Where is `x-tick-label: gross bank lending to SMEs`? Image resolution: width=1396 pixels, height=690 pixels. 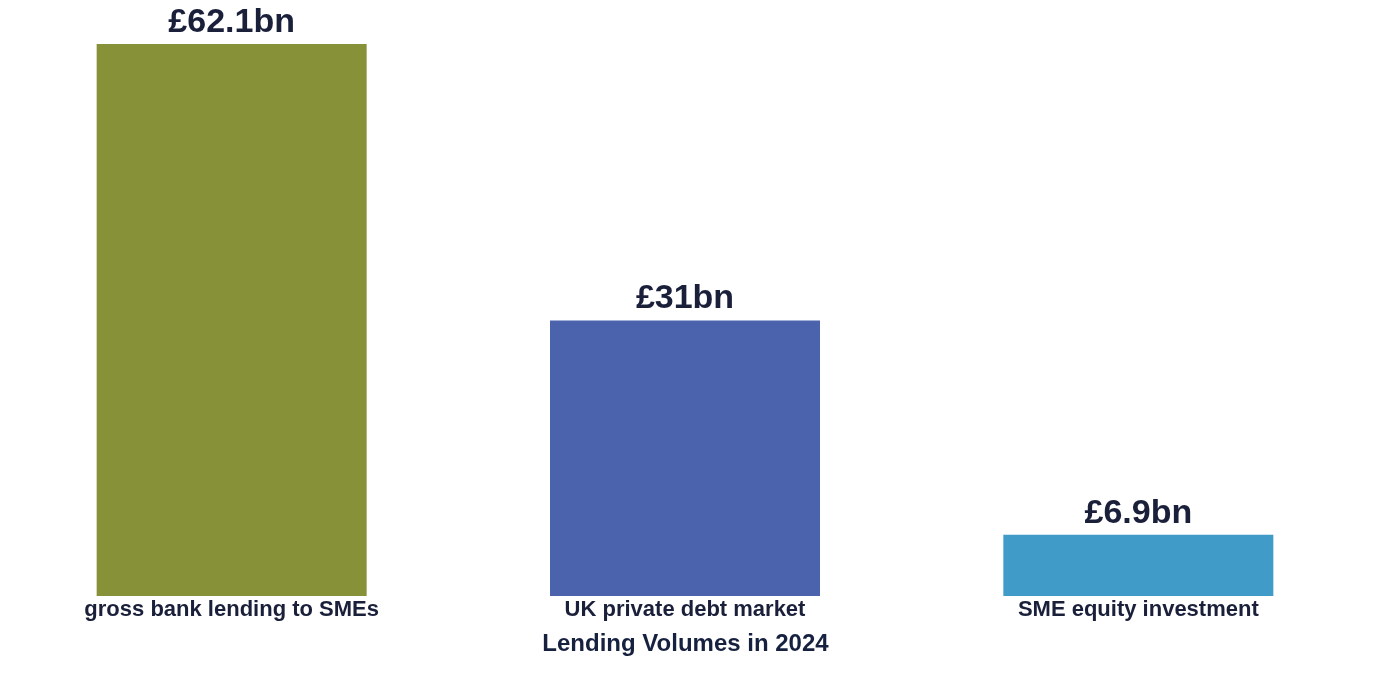
x-tick-label: gross bank lending to SMEs is located at coordinates (231, 608).